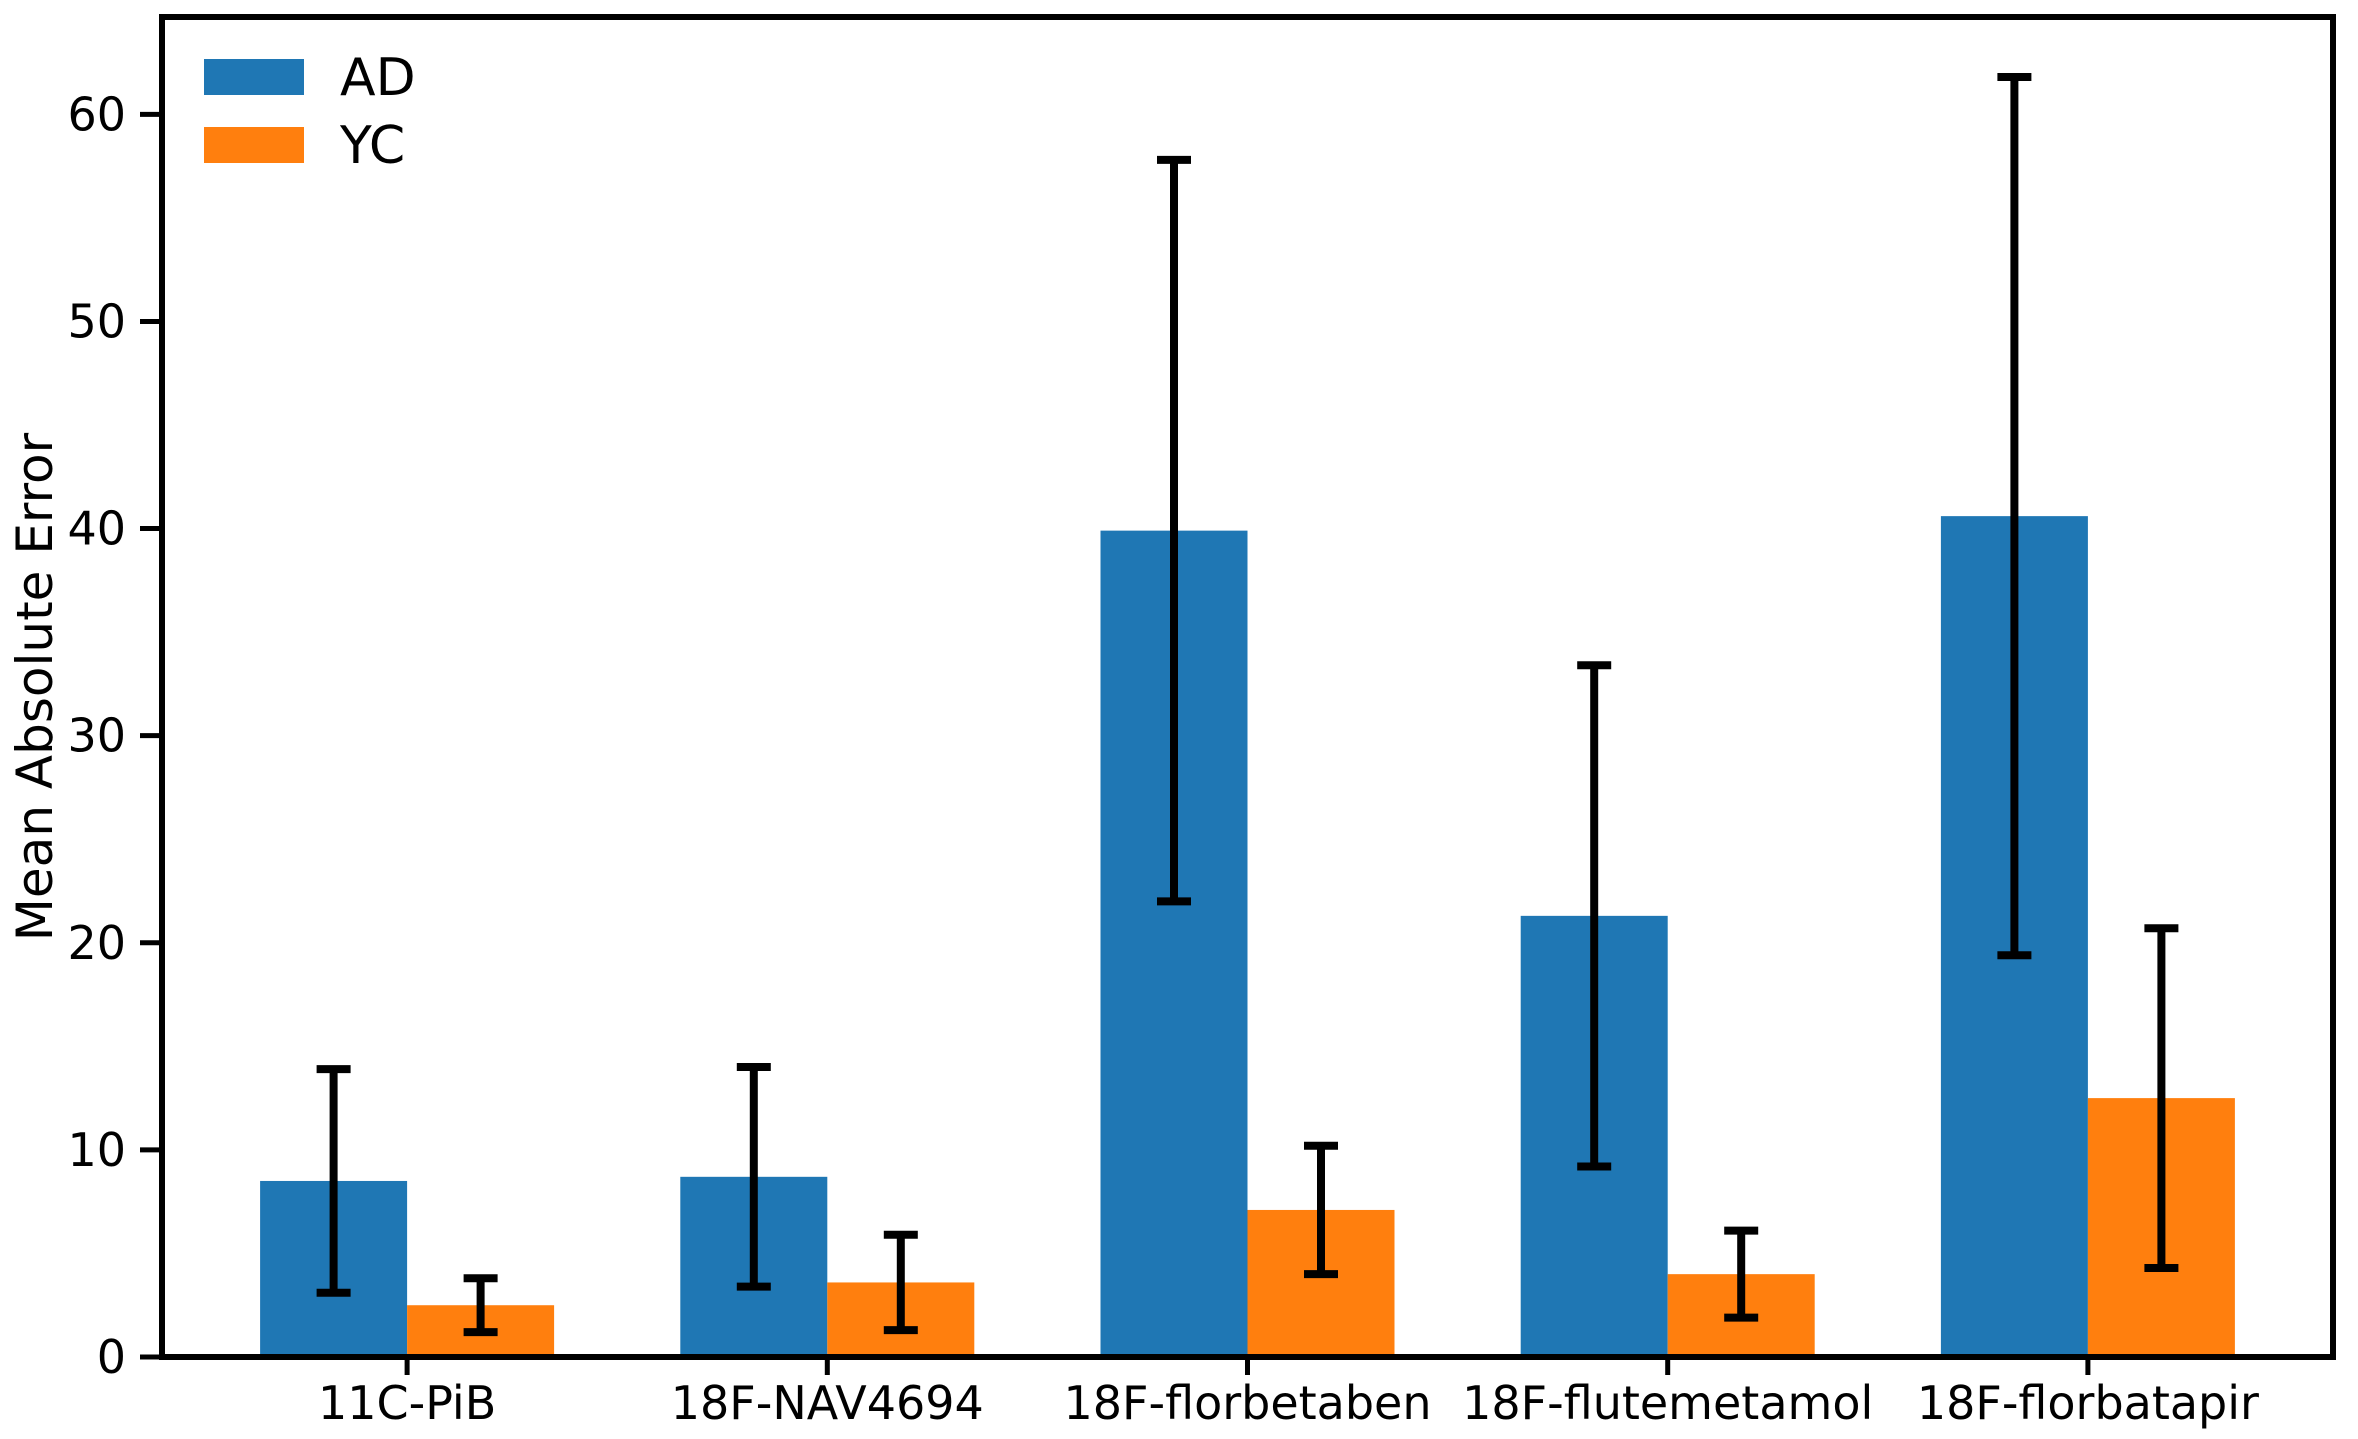 This screenshot has width=2358, height=1439. I want to click on x-tick-label-11C-PiB: 11C-PiB, so click(407, 1403).